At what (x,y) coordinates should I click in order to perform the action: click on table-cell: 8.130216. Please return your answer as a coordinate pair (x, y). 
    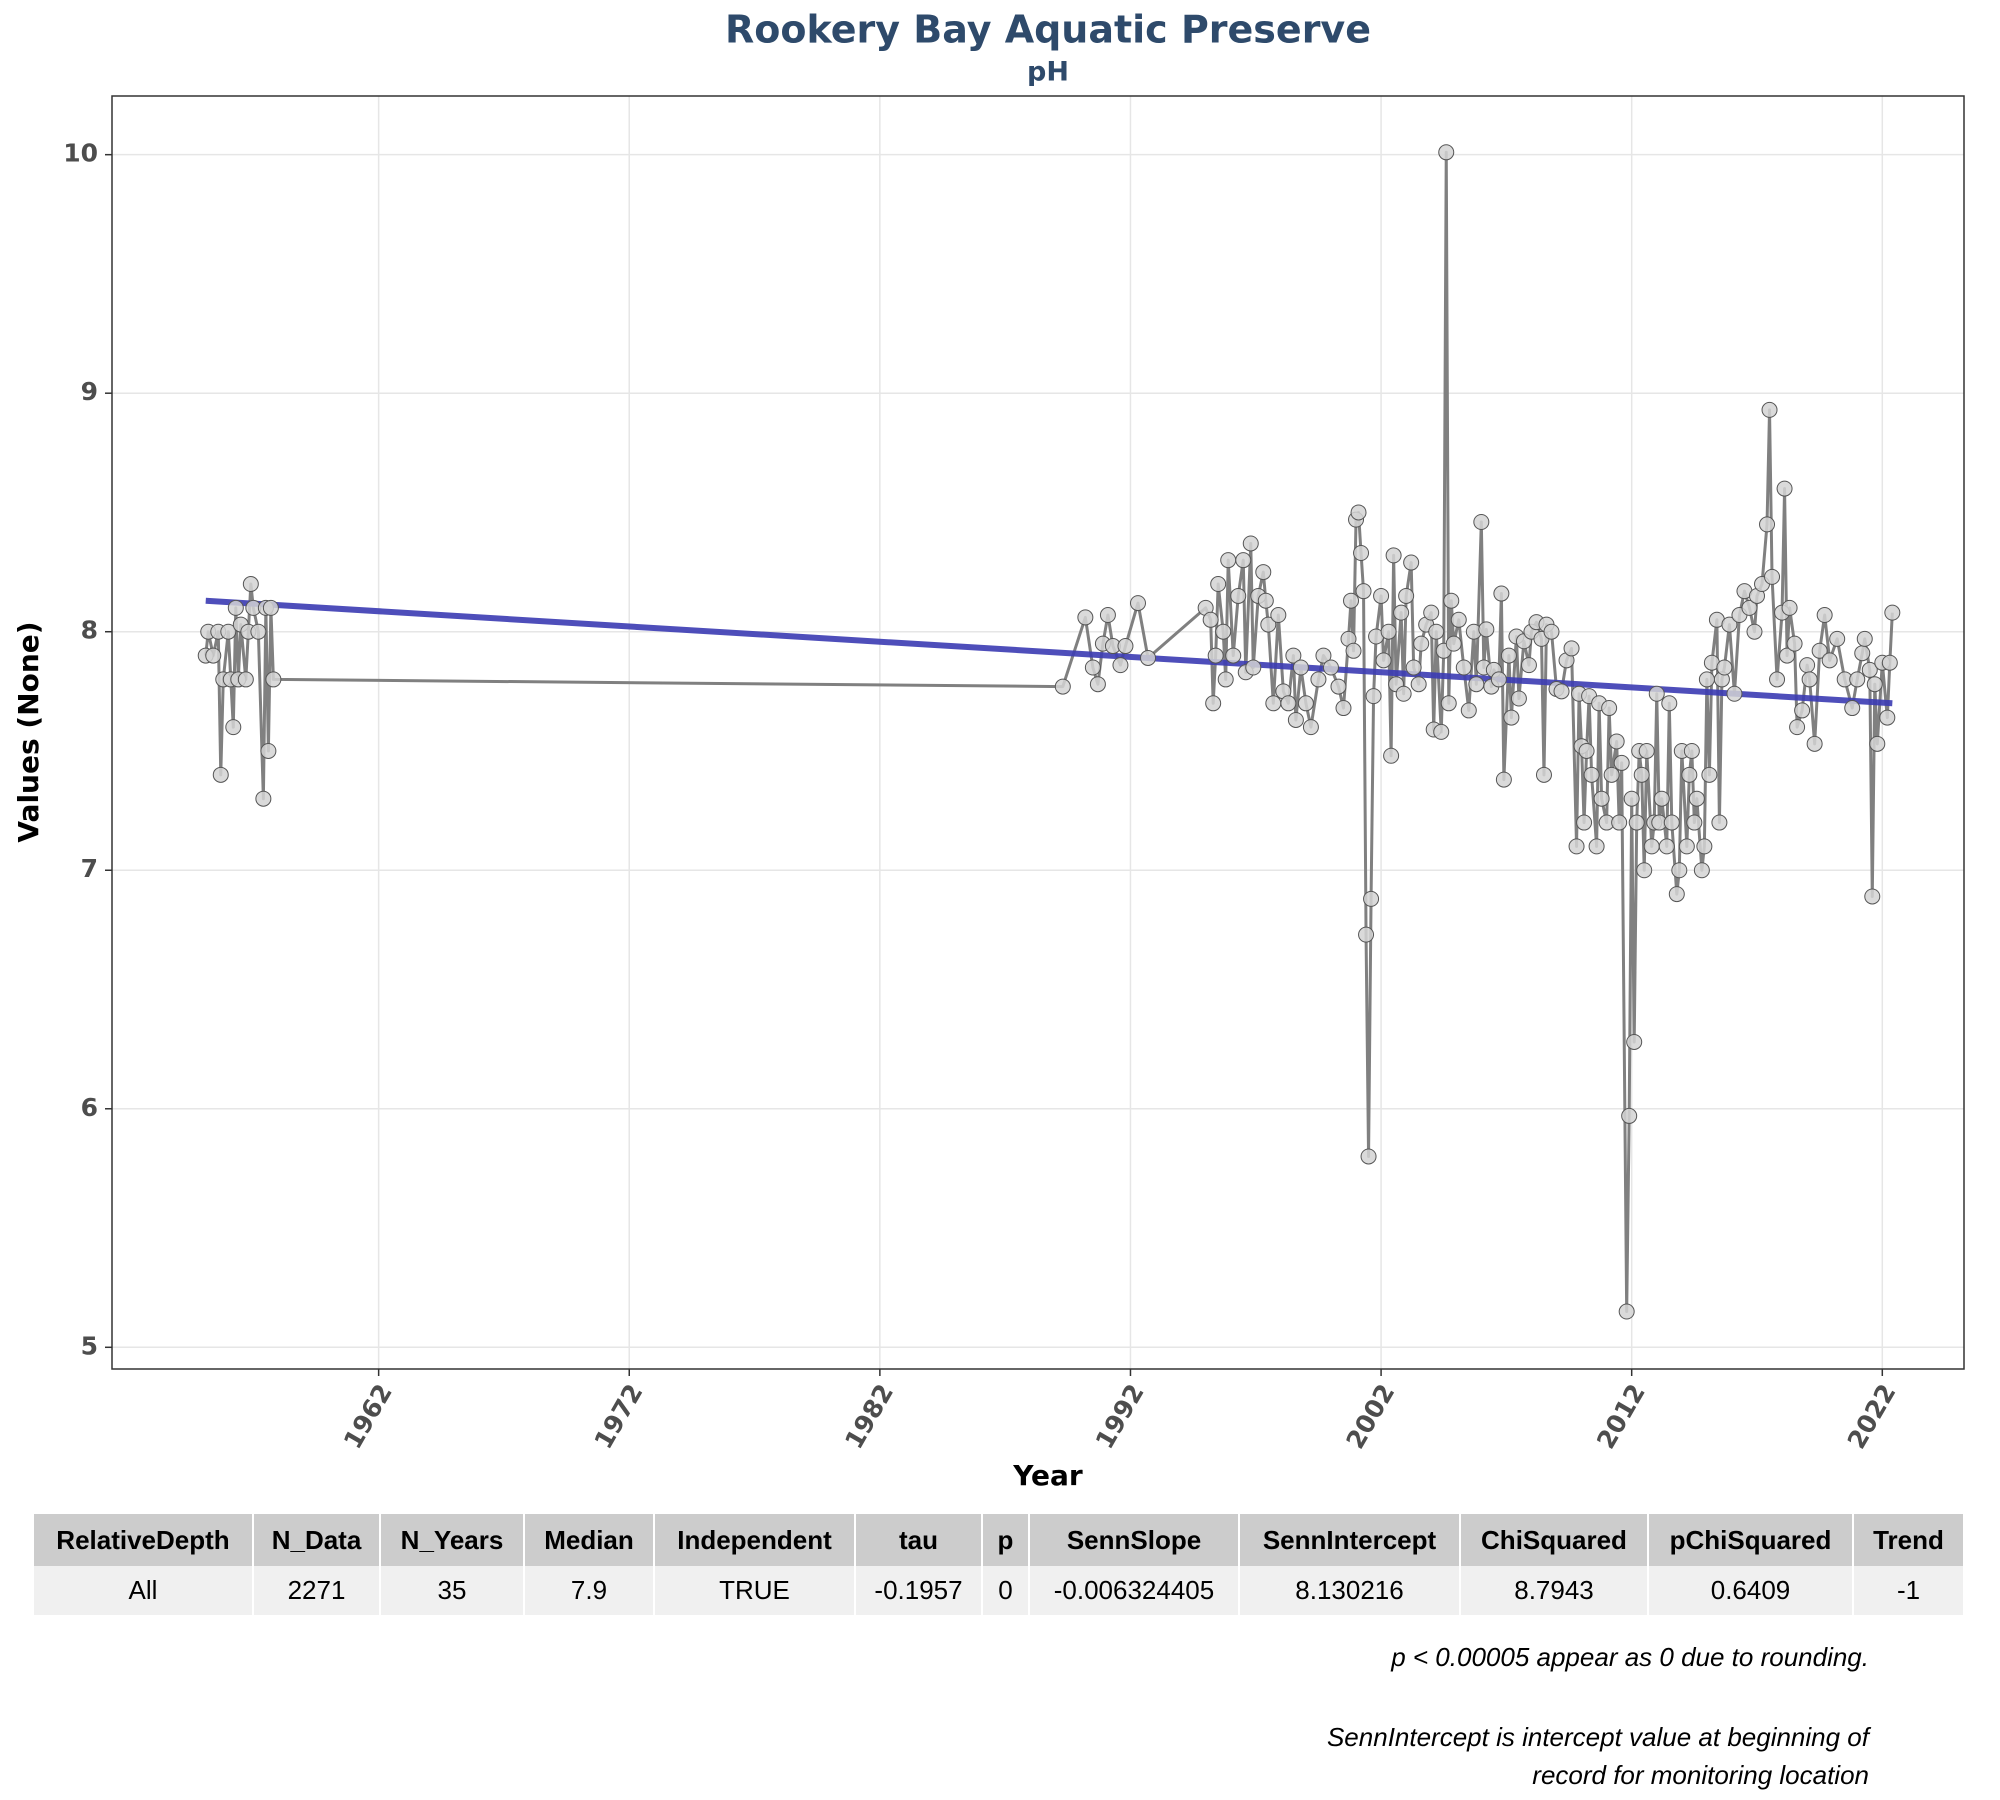
    Looking at the image, I should click on (1350, 1590).